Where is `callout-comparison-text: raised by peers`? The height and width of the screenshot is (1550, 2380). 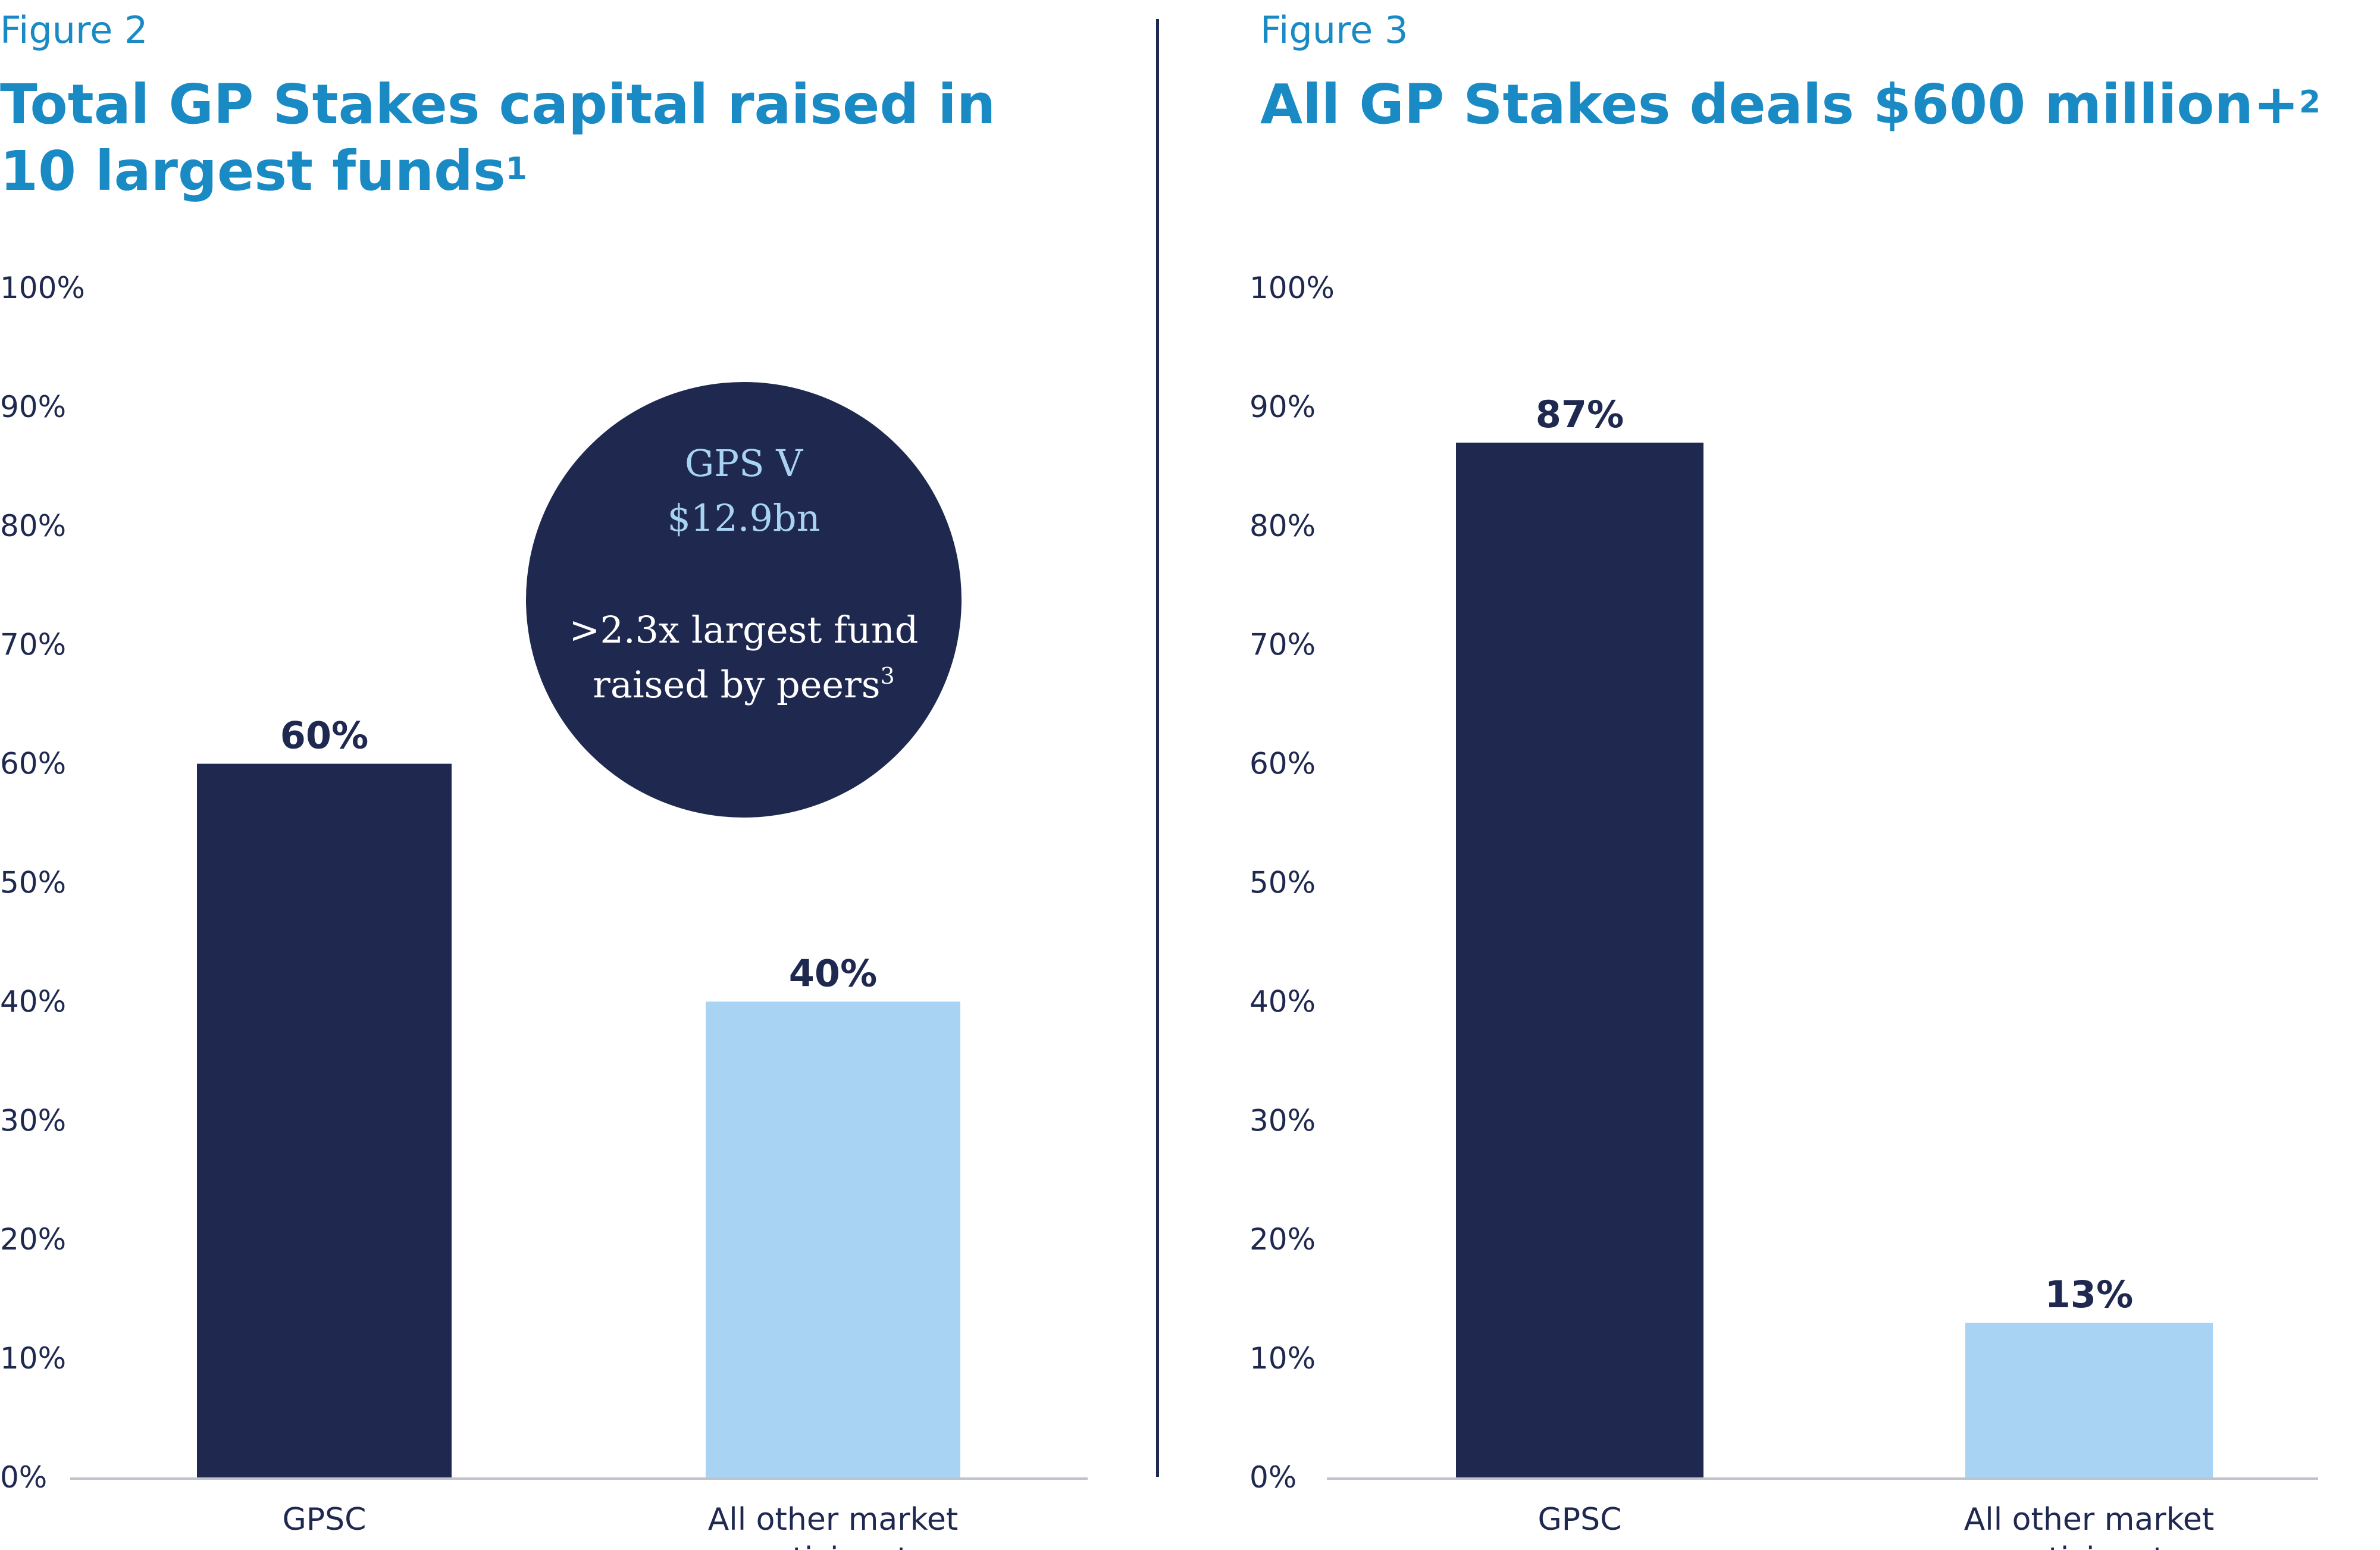
callout-comparison-text: raised by peers is located at coordinates (737, 684).